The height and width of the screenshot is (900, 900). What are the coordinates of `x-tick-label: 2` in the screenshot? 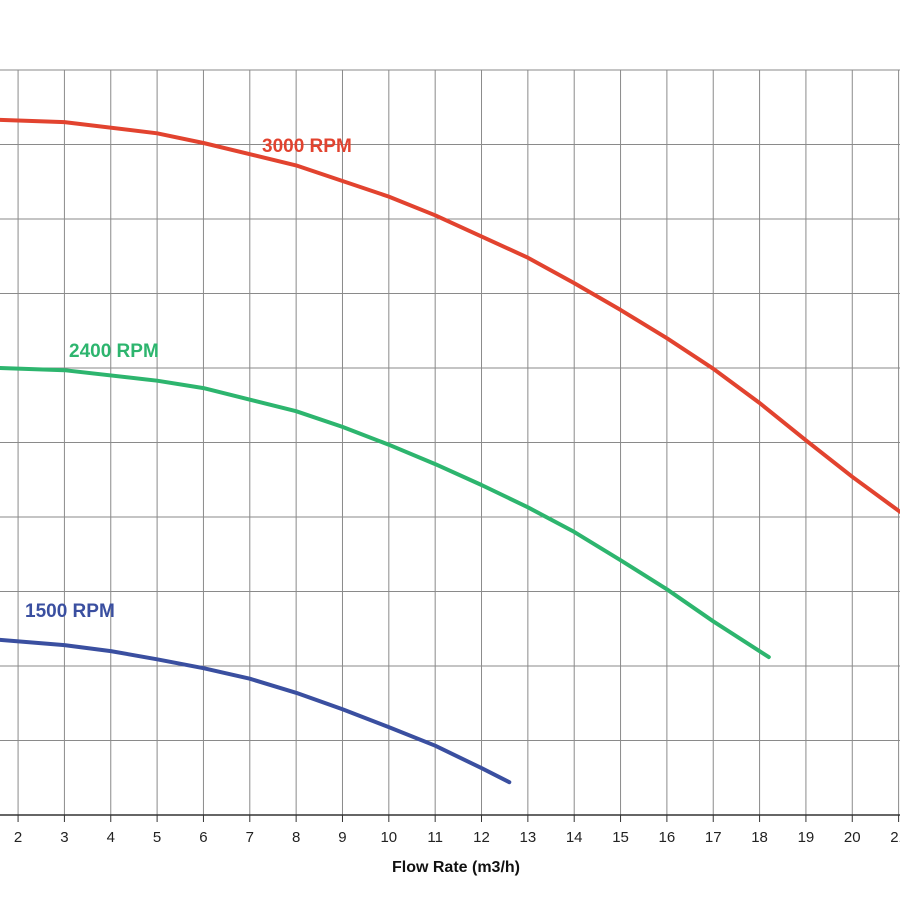 It's located at (18, 837).